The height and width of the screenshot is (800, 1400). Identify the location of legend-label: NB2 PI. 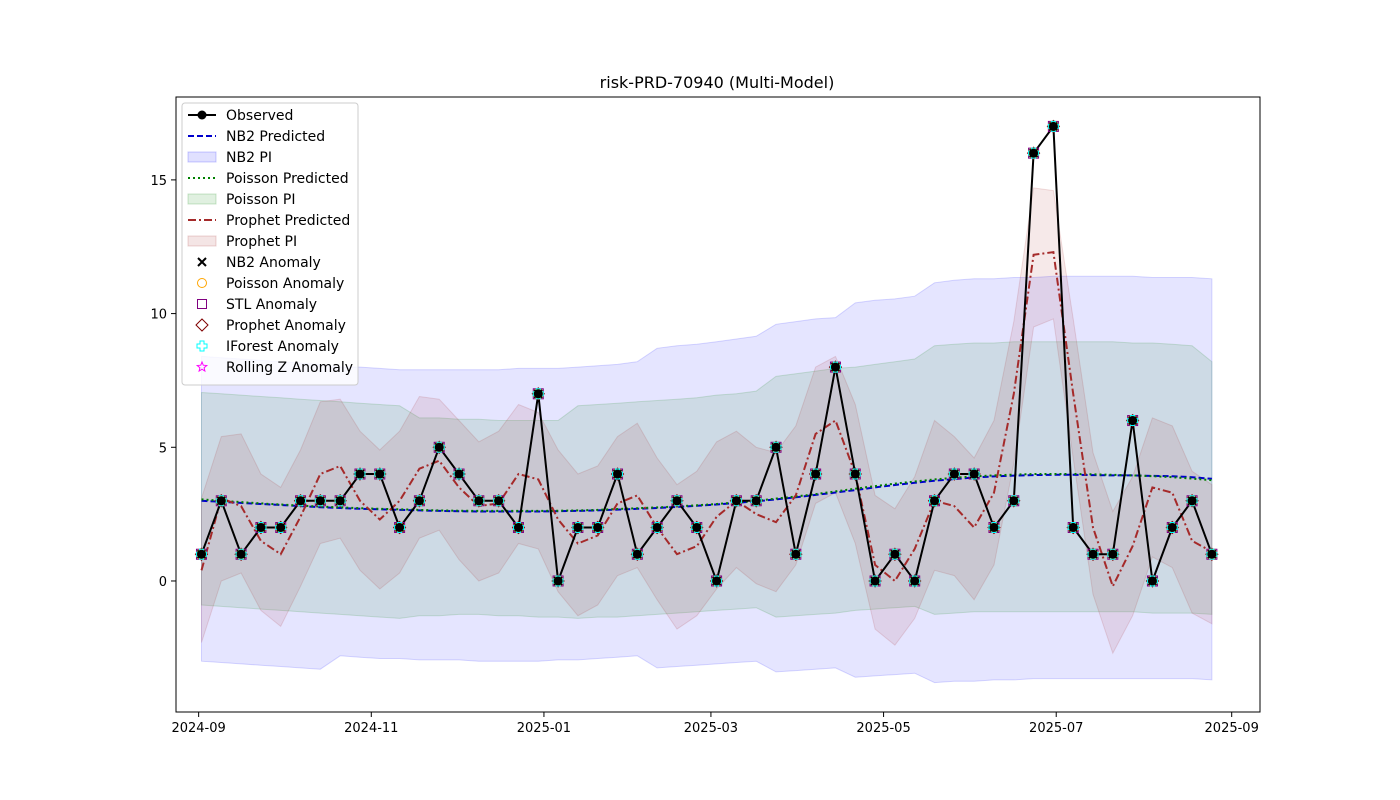
(249, 158).